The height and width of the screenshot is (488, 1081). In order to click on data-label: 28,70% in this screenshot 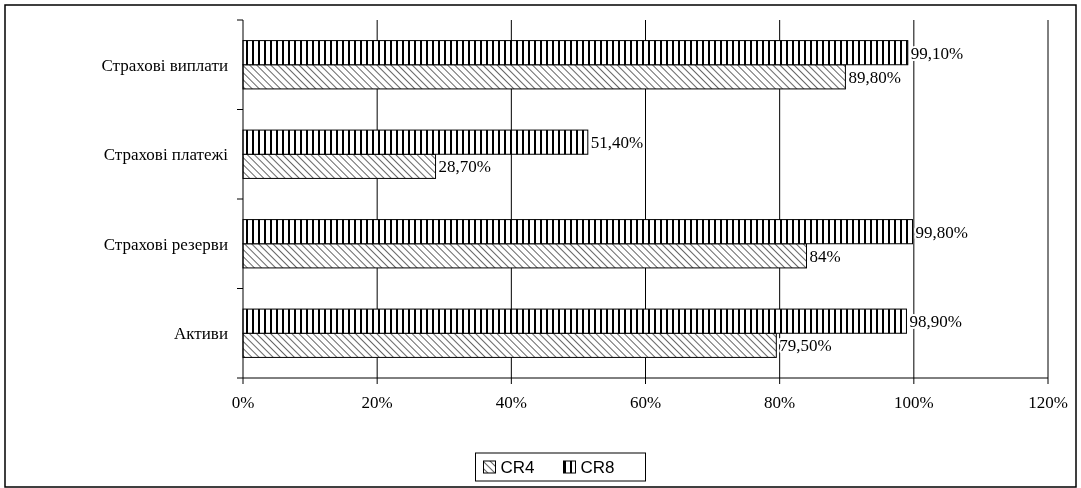, I will do `click(464, 167)`.